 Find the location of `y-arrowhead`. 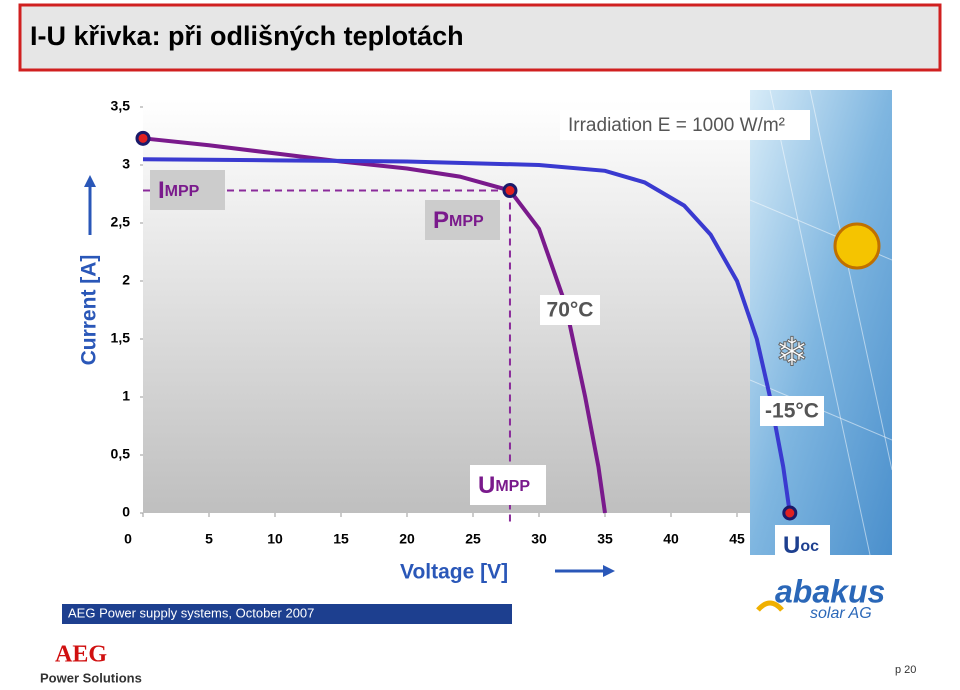

y-arrowhead is located at coordinates (90, 181).